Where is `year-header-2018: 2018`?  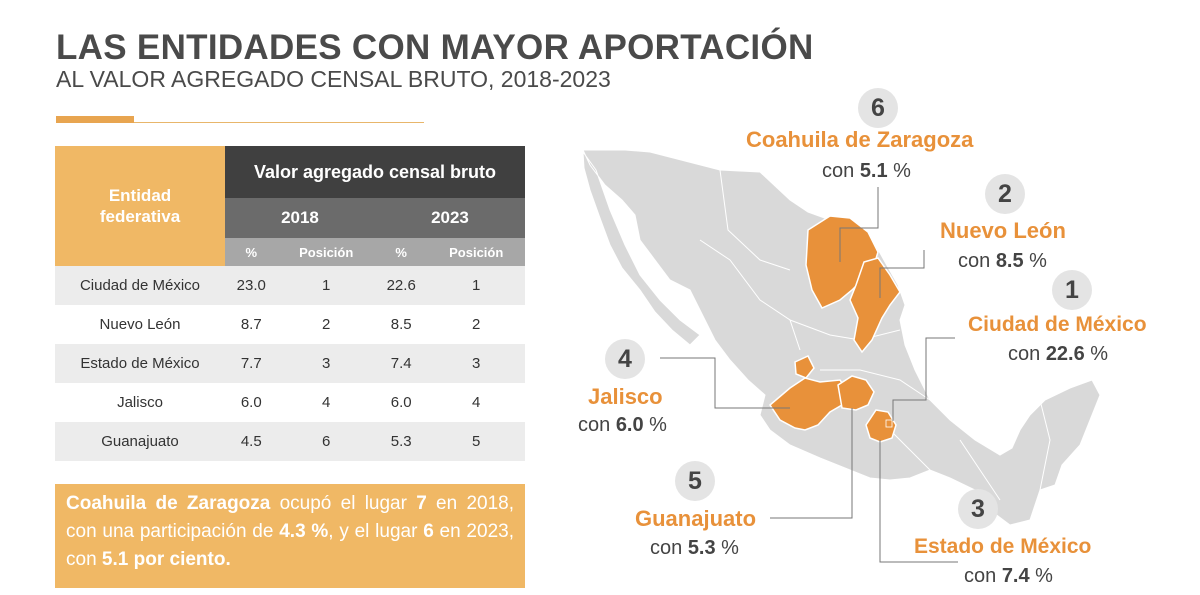 year-header-2018: 2018 is located at coordinates (300, 218).